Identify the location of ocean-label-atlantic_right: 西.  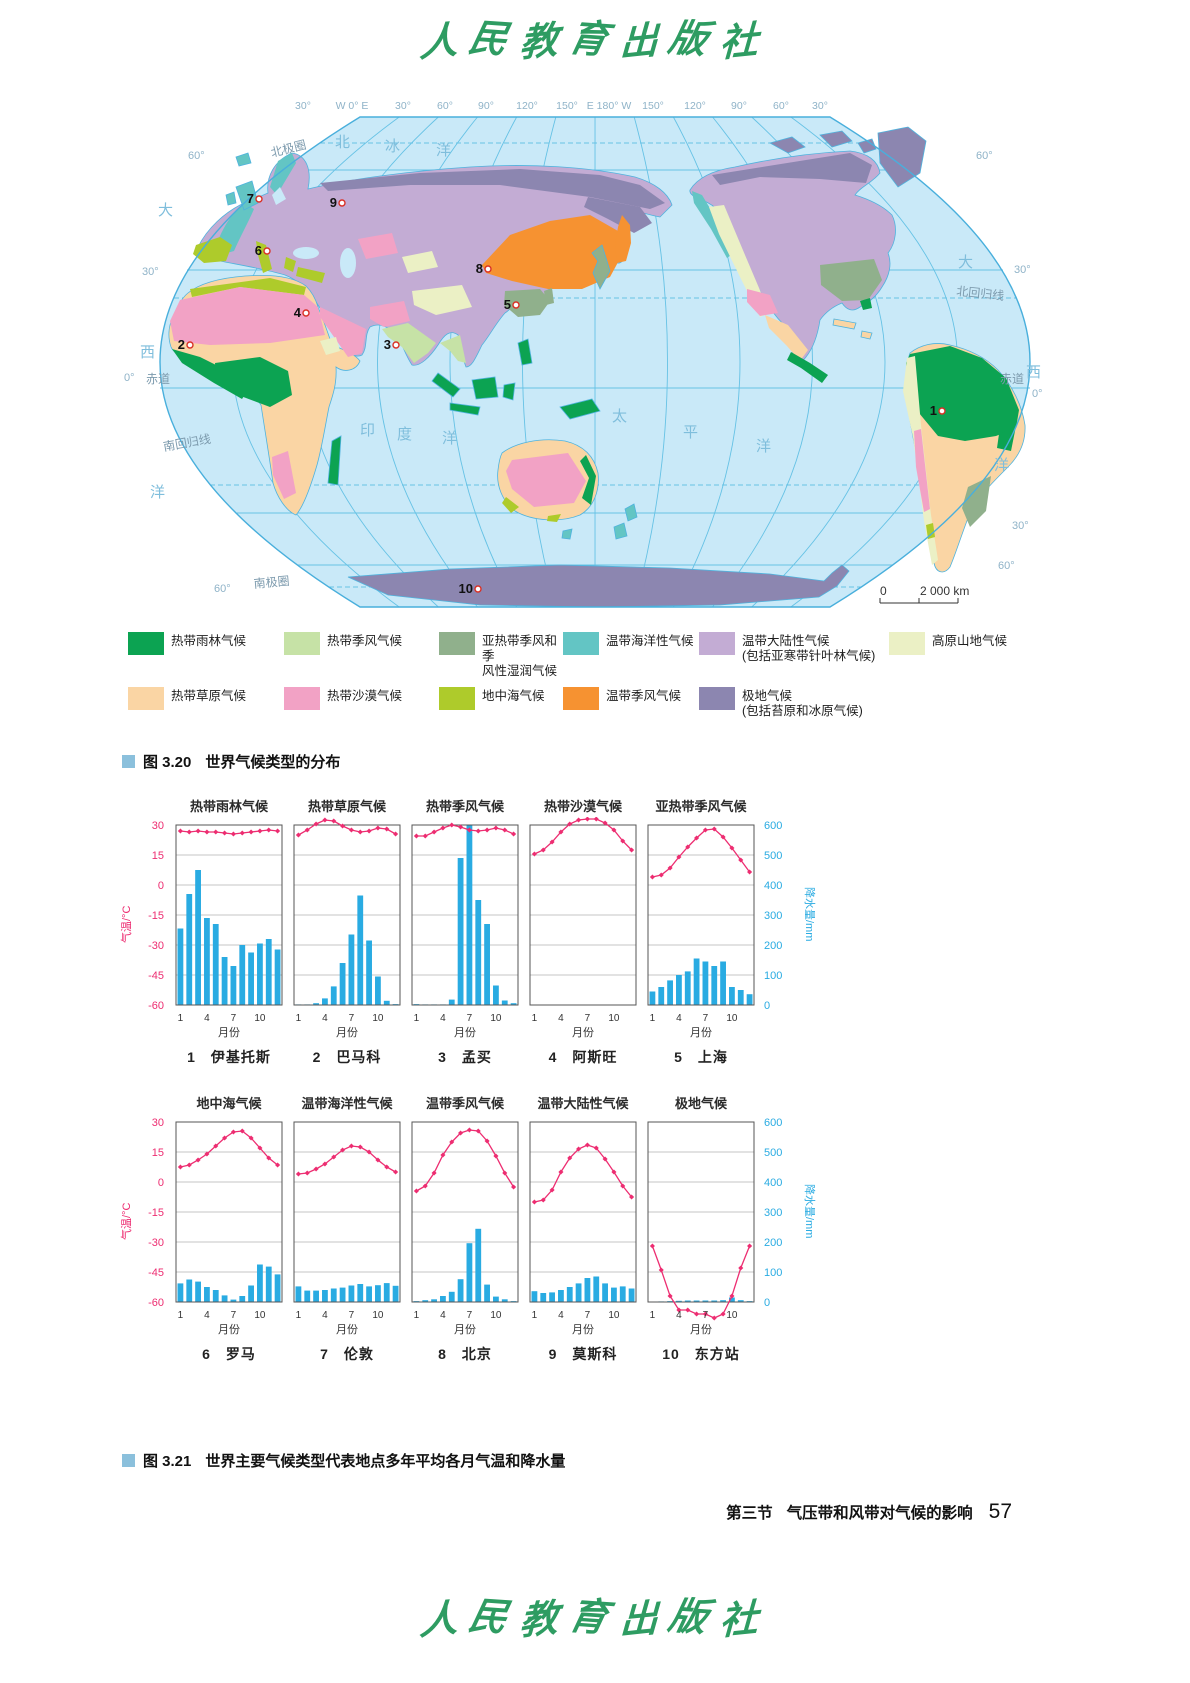
(1033, 372).